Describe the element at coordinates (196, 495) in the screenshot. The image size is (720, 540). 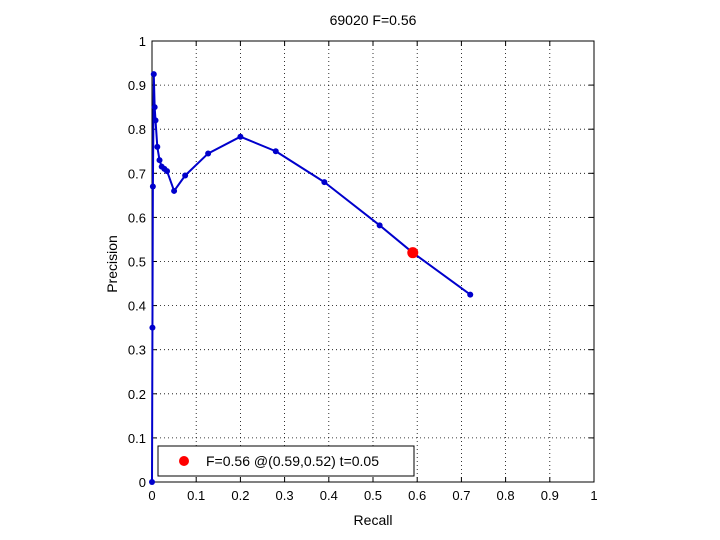
I see `x-tick-label: 0.1` at that location.